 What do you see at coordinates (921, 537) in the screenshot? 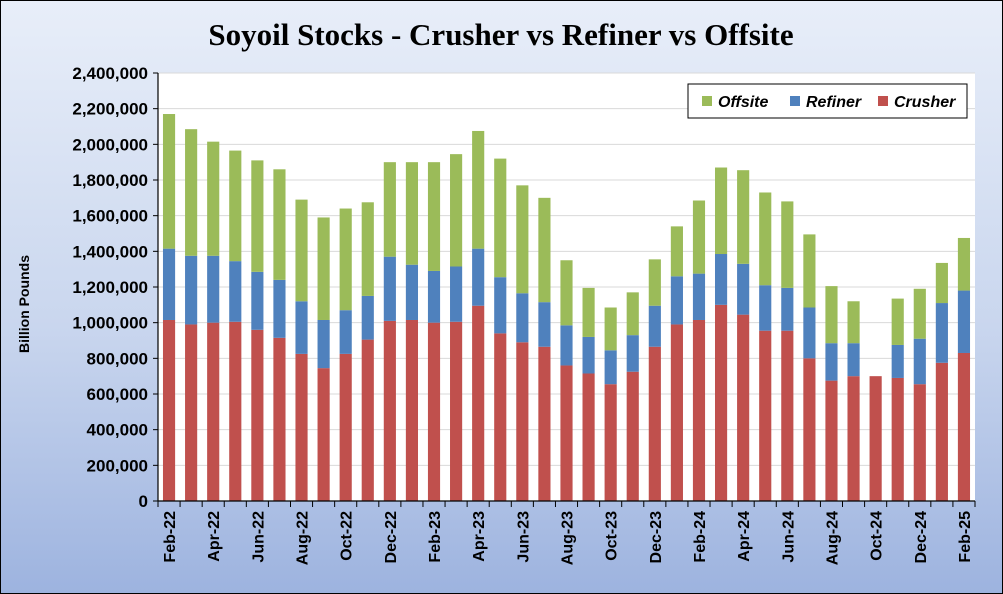
I see `x-tick-label: Dec-24` at bounding box center [921, 537].